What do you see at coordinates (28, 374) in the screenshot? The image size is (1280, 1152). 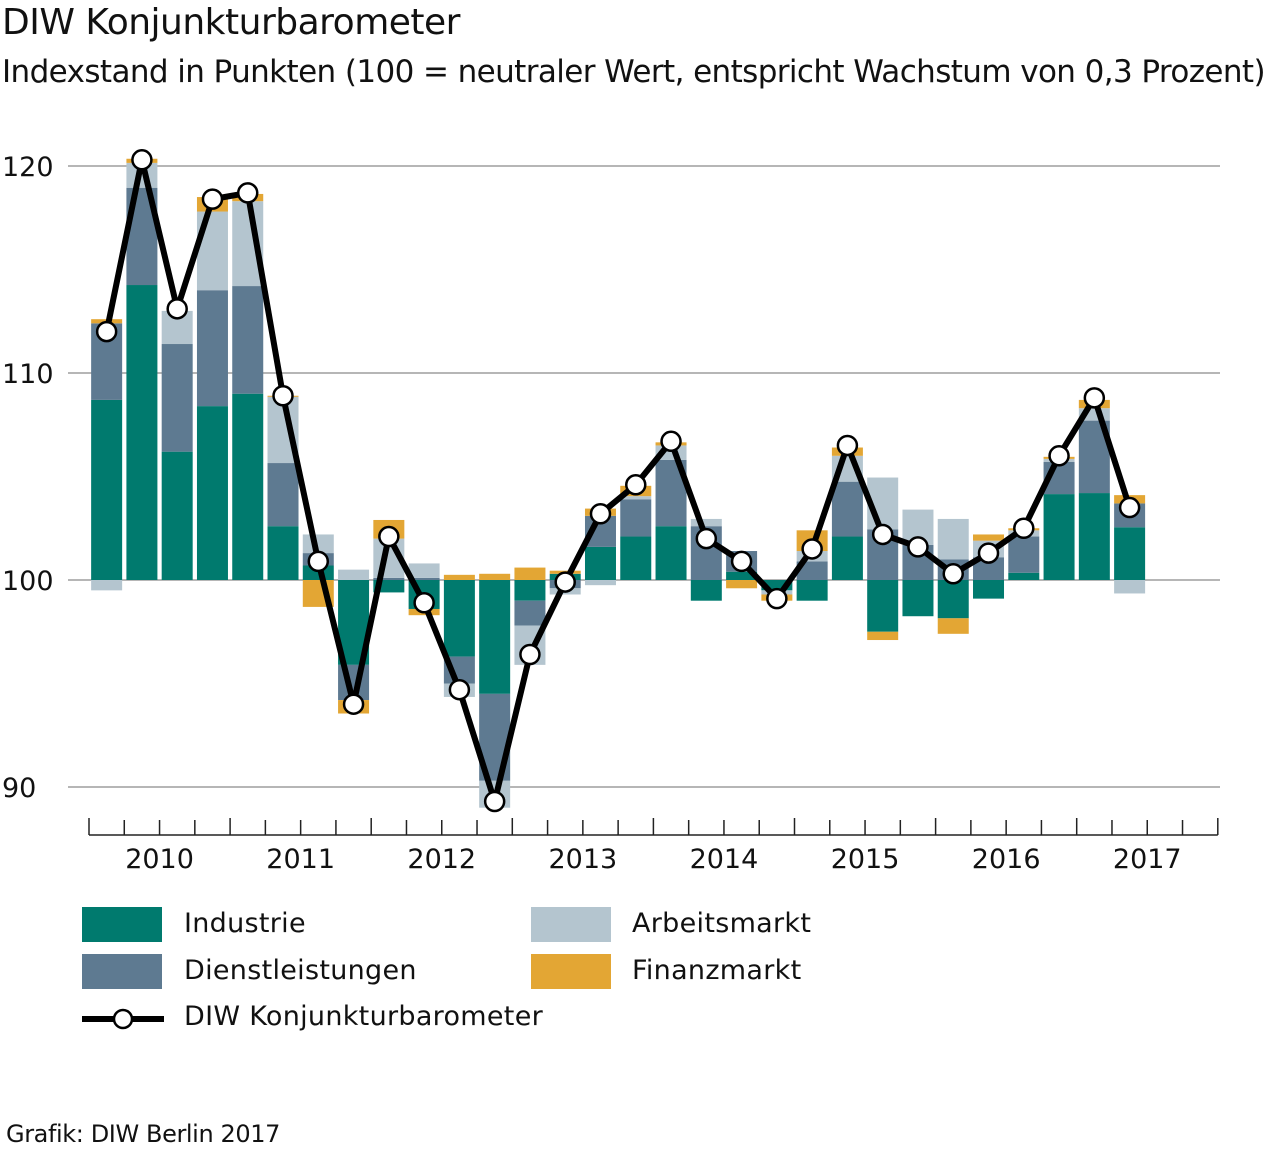 I see `y-tick-label: 110` at bounding box center [28, 374].